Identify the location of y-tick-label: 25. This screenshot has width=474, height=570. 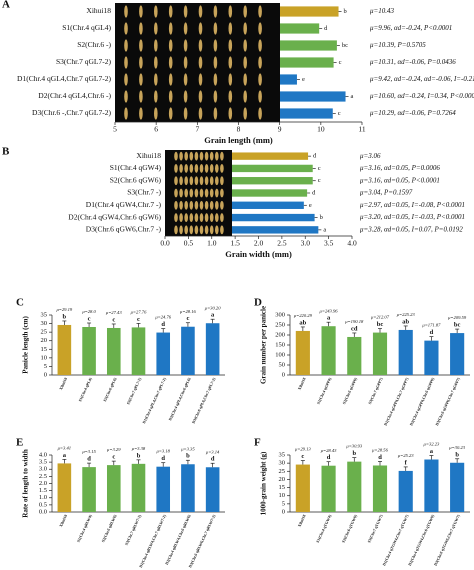
(282, 471).